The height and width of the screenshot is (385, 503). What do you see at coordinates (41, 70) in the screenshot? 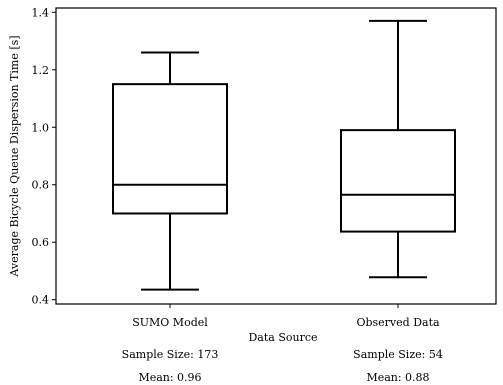
I see `y-tick-label: 1.2` at bounding box center [41, 70].